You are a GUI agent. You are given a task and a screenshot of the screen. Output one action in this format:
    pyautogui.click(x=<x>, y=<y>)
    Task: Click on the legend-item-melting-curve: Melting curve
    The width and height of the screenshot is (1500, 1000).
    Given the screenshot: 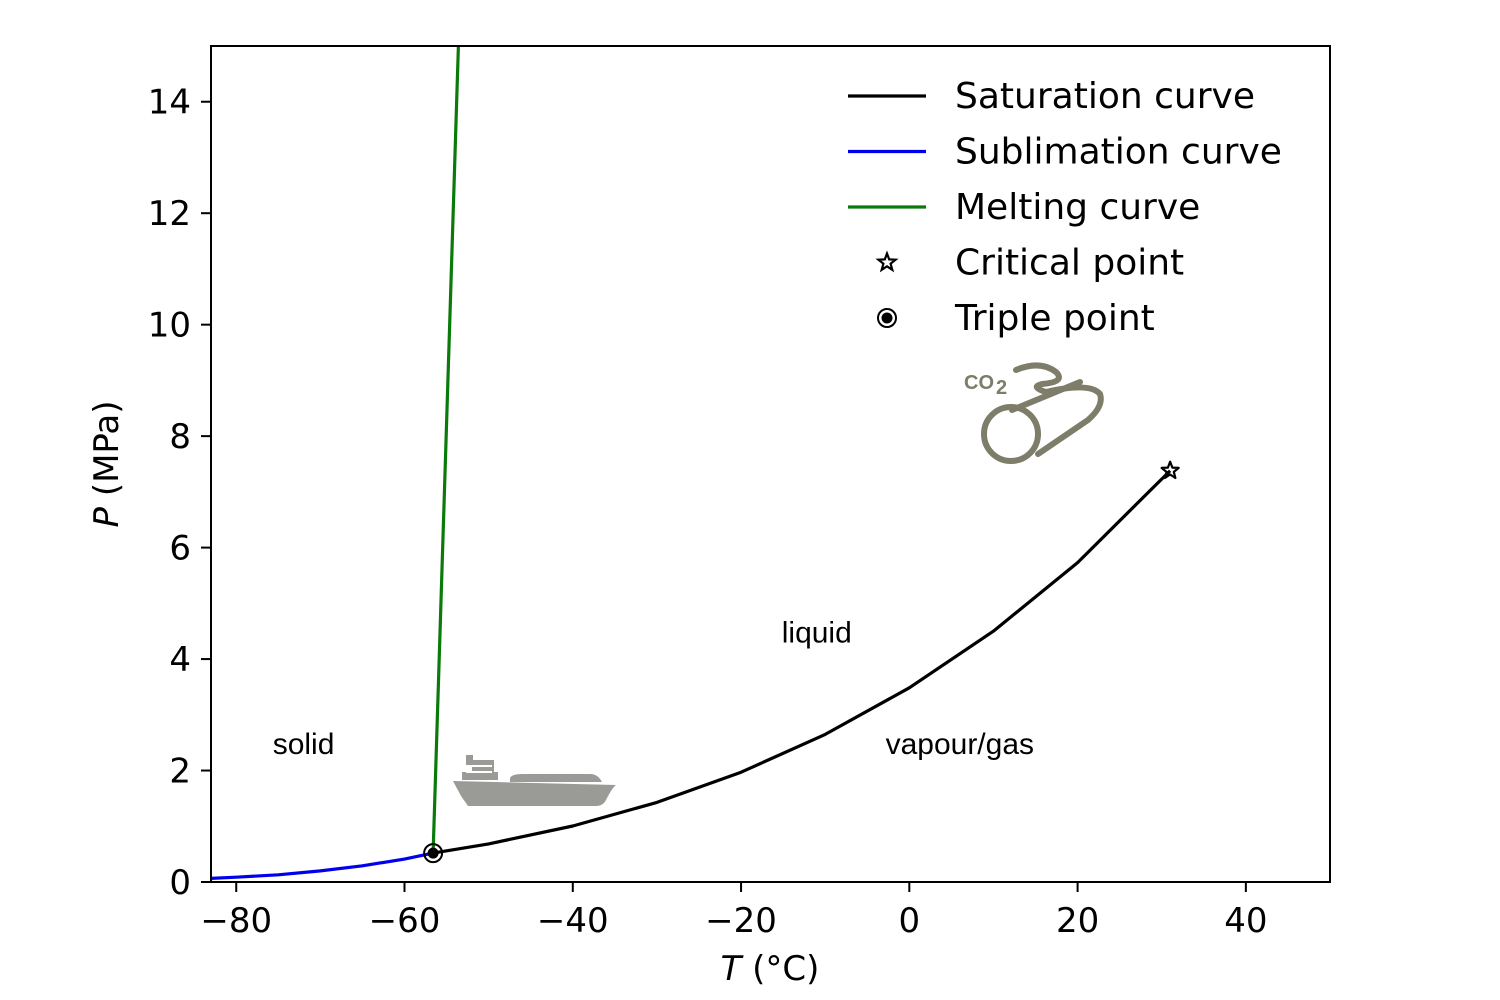 What is the action you would take?
    pyautogui.click(x=1024, y=207)
    